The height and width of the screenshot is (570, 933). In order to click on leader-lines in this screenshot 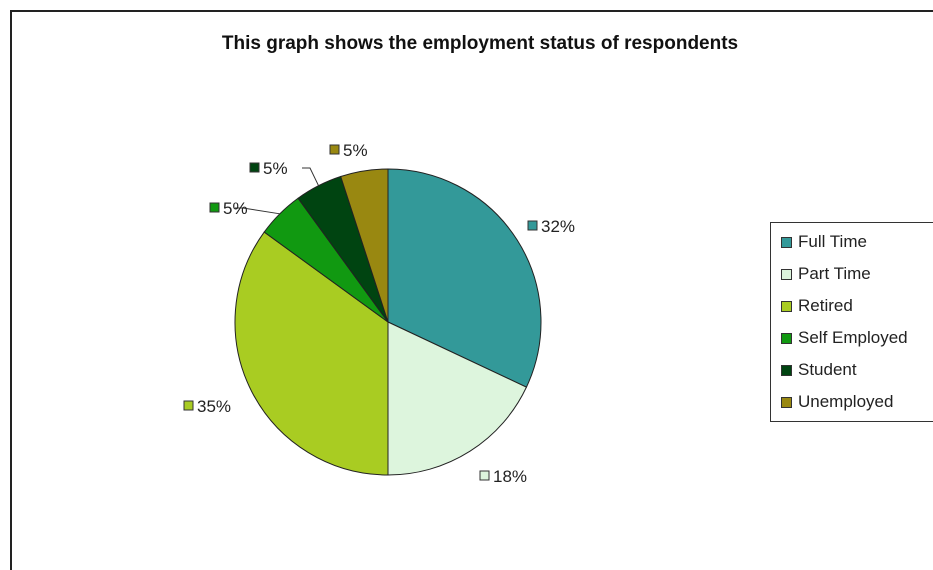, I will do `click(277, 191)`.